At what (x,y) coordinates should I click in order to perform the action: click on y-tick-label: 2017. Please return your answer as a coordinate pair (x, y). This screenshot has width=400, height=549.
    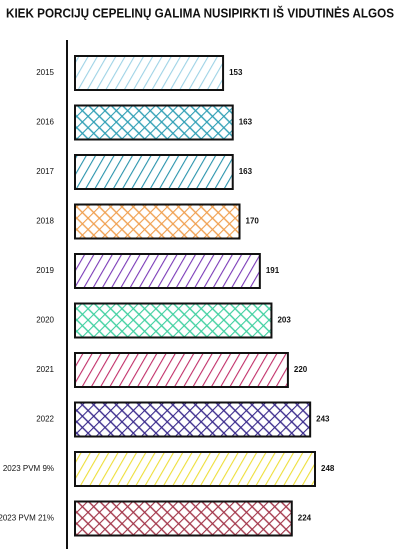
    Looking at the image, I should click on (45, 171).